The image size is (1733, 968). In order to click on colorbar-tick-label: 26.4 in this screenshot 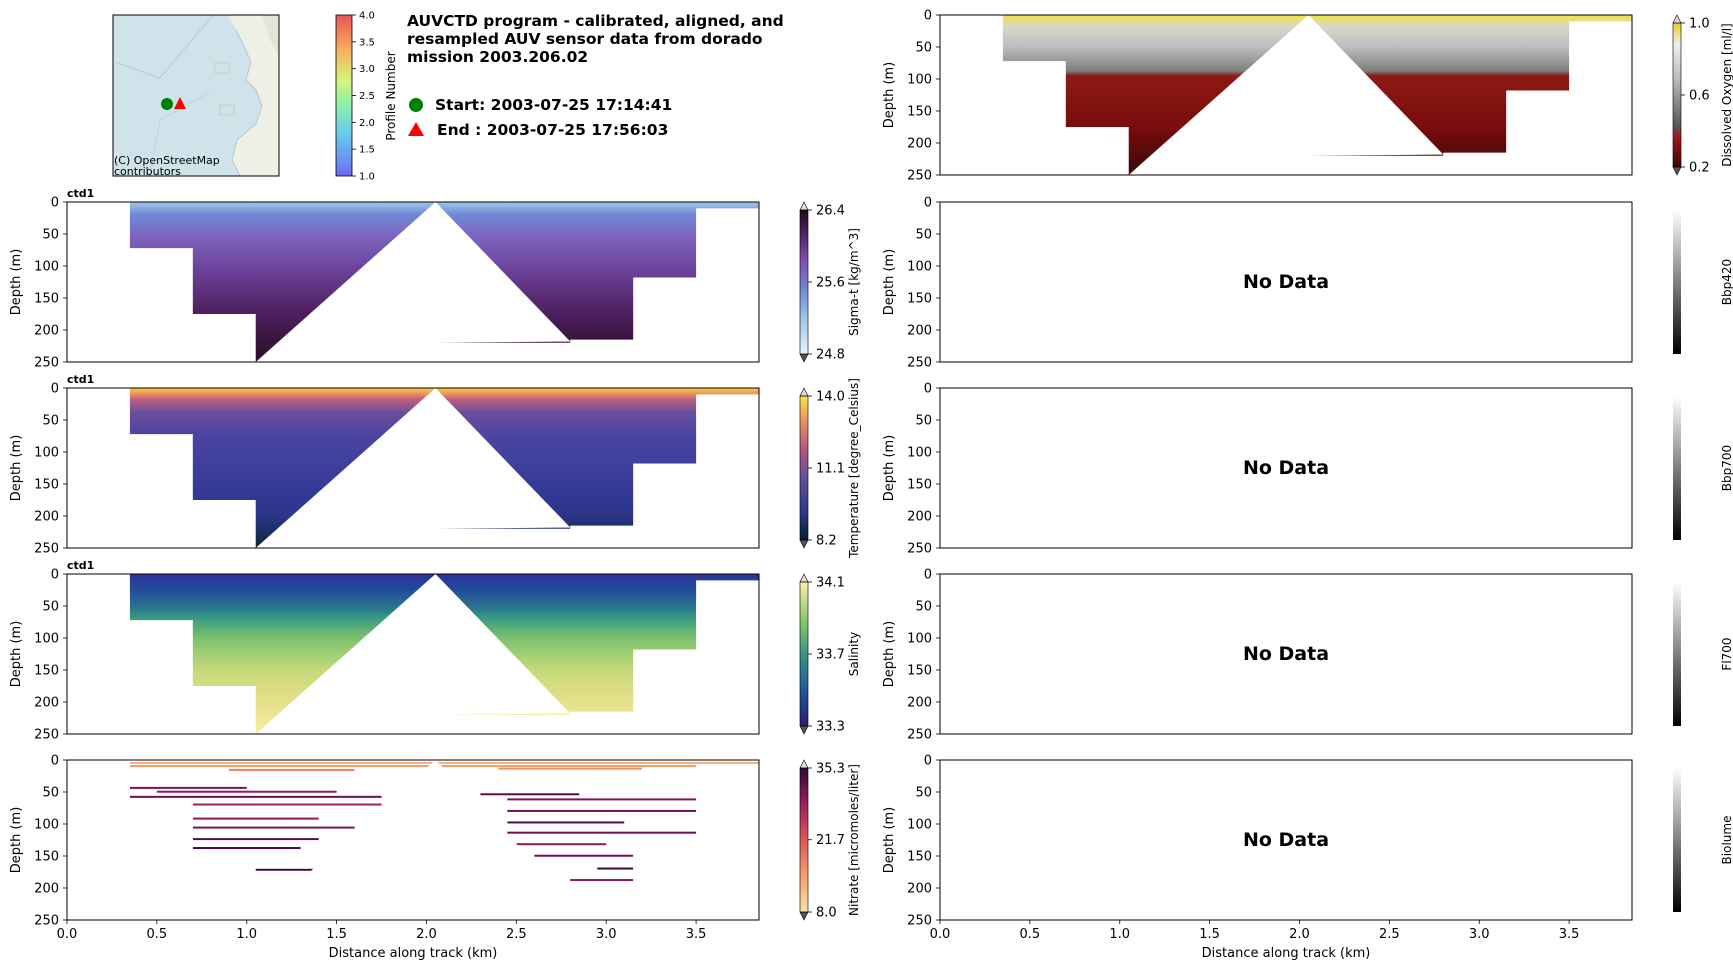, I will do `click(830, 211)`.